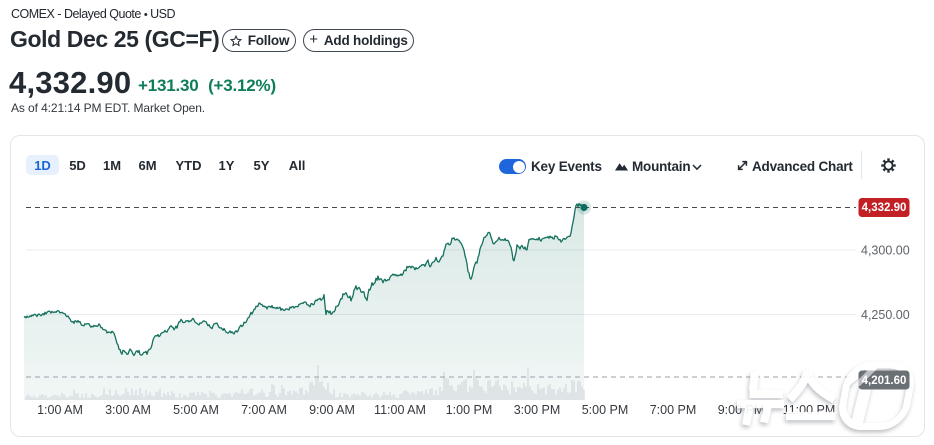 Image resolution: width=934 pixels, height=445 pixels. I want to click on svg-text: 4,332.90, so click(884, 208).